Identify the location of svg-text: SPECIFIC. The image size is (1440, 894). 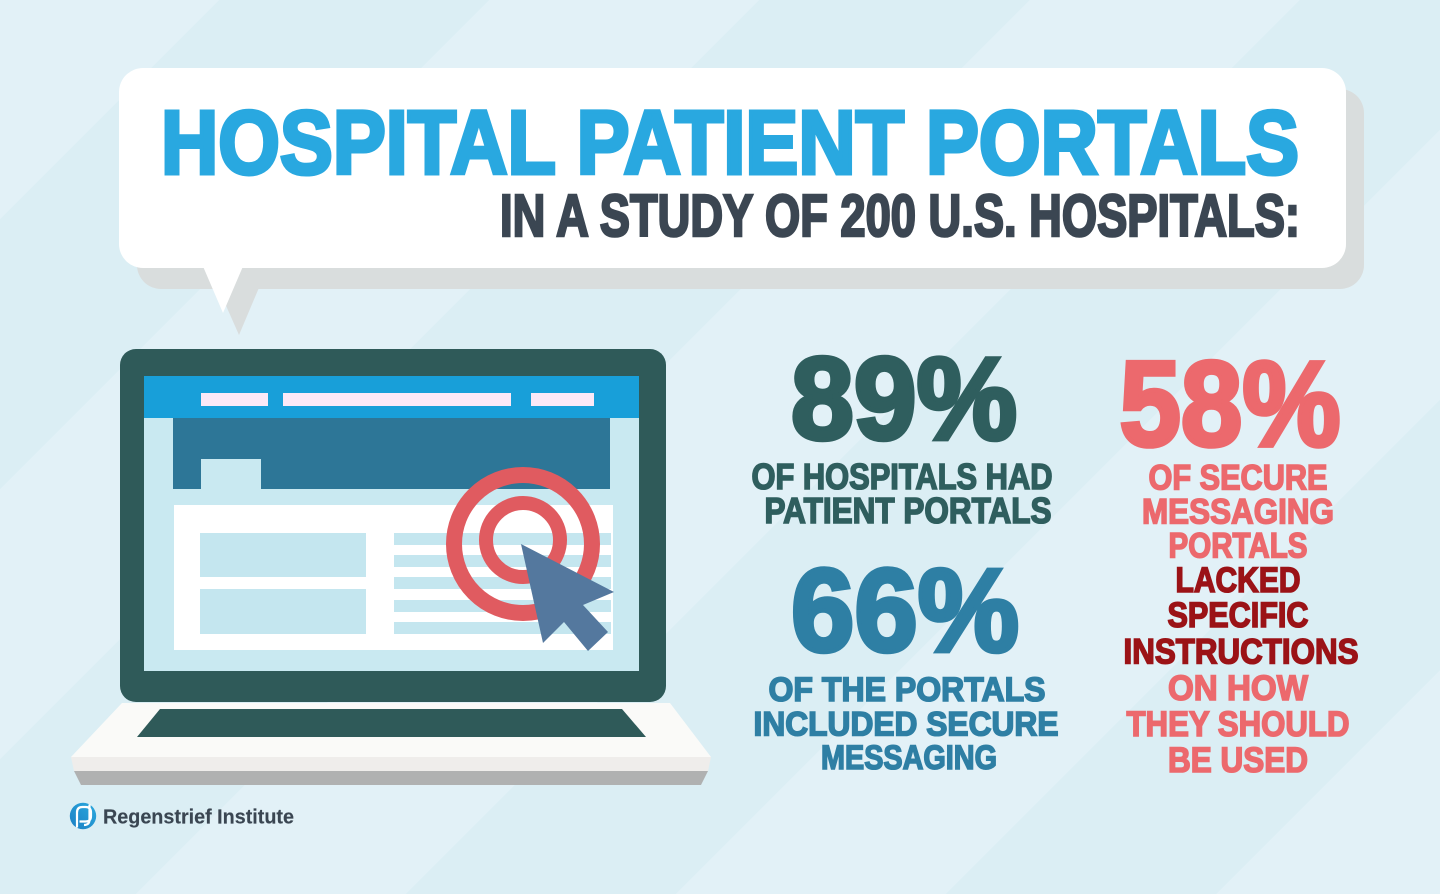
(1238, 615).